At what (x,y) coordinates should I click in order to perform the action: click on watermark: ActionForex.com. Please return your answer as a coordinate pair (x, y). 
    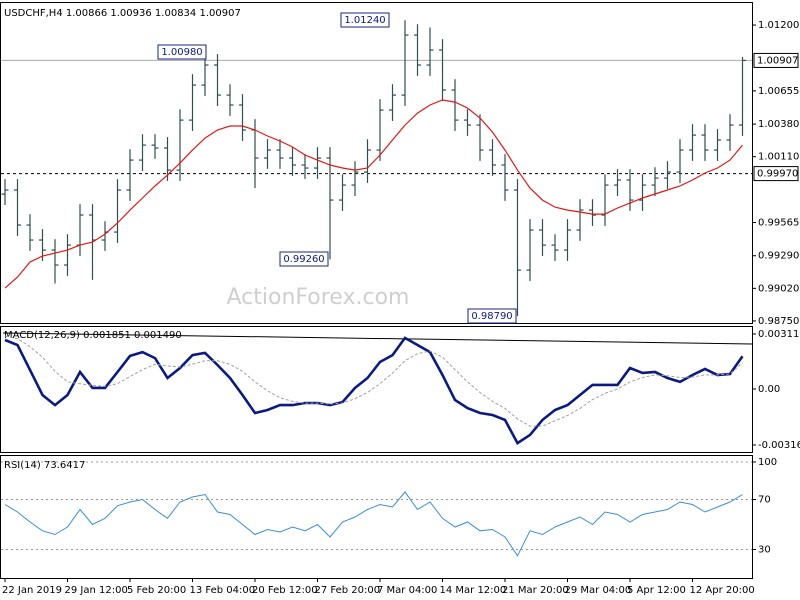
    Looking at the image, I should click on (318, 297).